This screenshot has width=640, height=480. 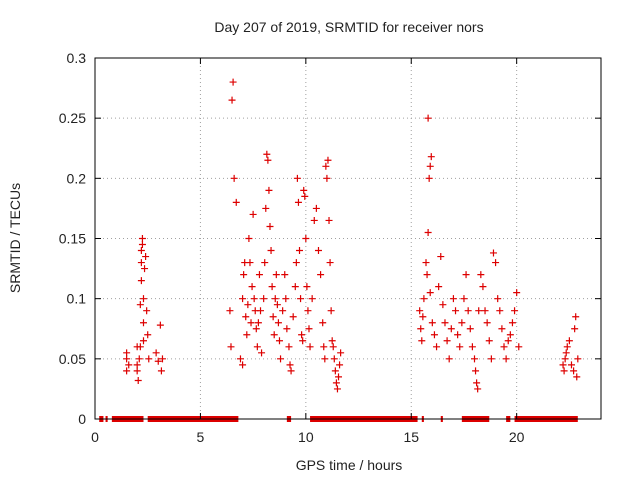 What do you see at coordinates (201, 437) in the screenshot?
I see `x-tick-label: 5` at bounding box center [201, 437].